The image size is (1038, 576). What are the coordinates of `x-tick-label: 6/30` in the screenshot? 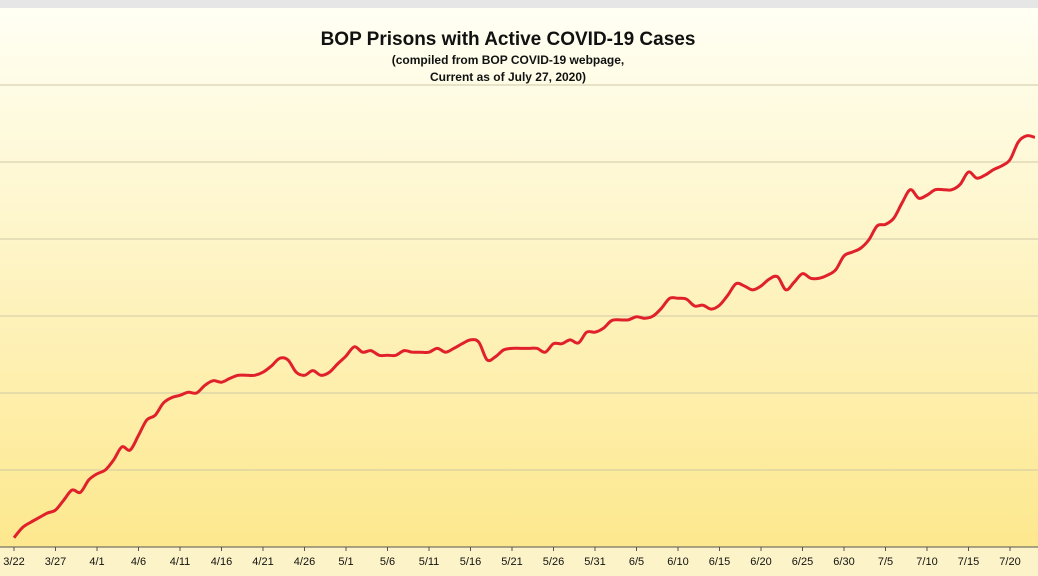 It's located at (843, 562).